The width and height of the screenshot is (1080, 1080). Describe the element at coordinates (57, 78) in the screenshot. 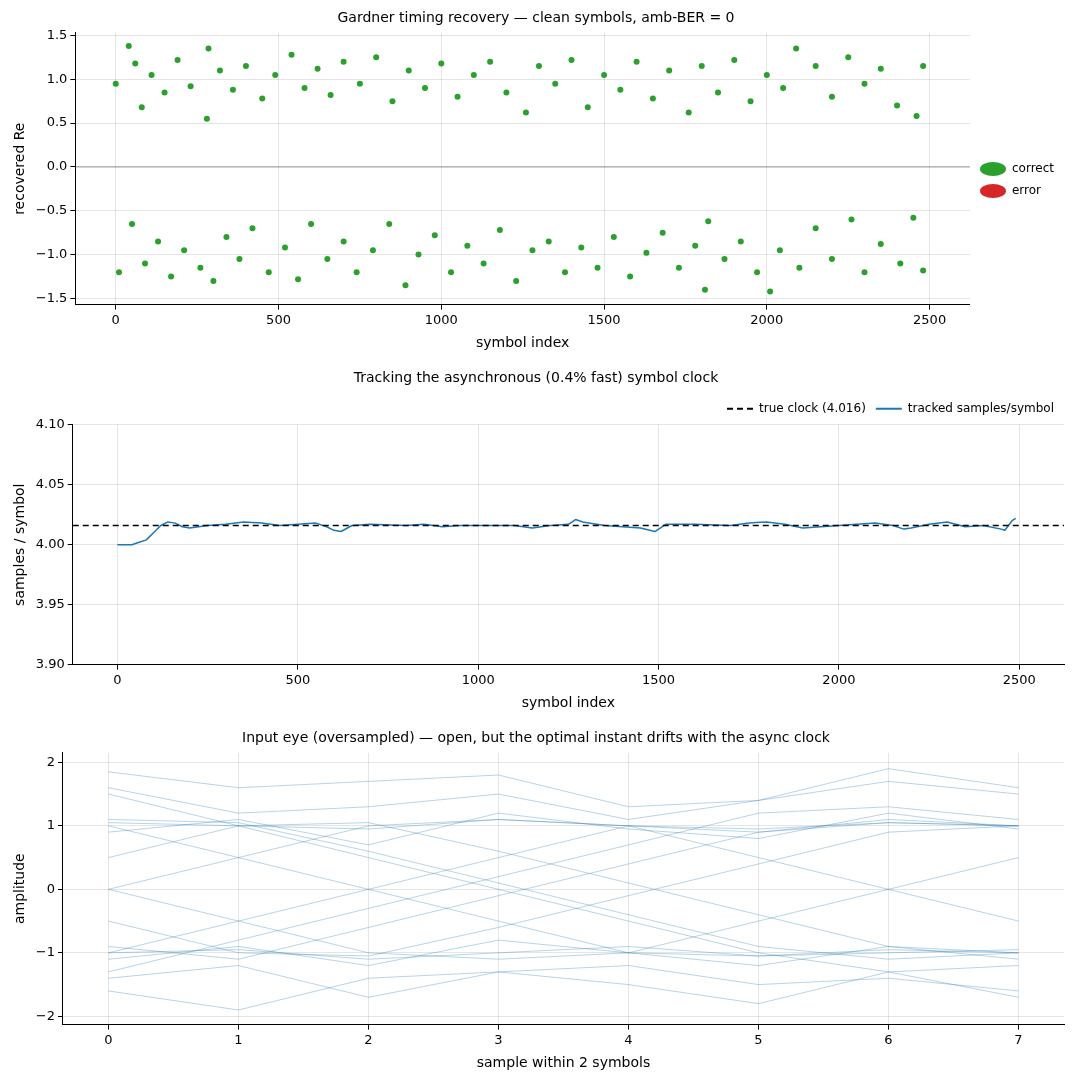

I see `y-tick-label: 1.0` at that location.